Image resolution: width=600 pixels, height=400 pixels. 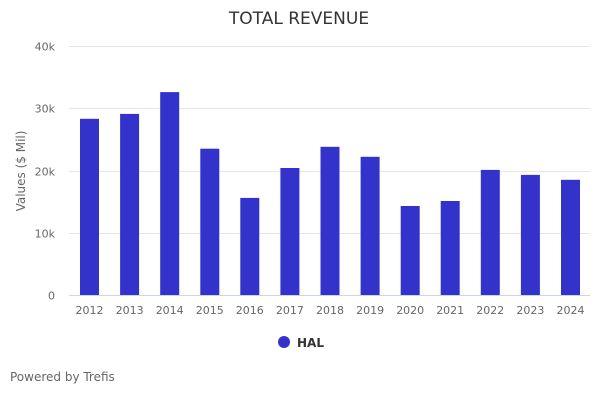 I want to click on bar-2023, so click(x=530, y=234).